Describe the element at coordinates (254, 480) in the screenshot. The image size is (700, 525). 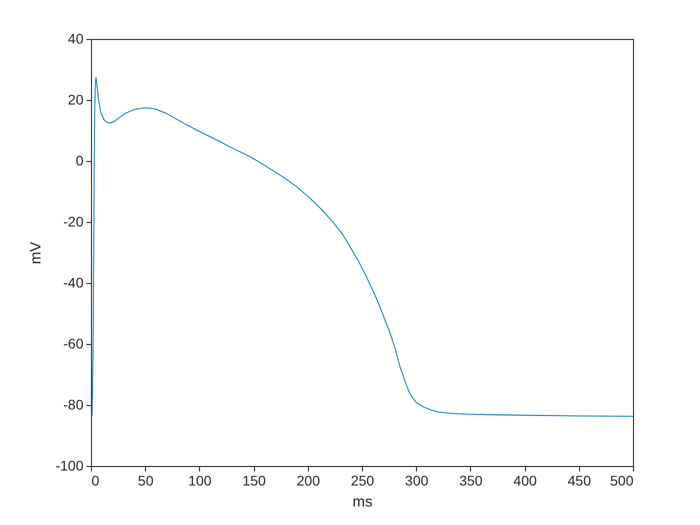
I see `x-tick-label: 150` at that location.